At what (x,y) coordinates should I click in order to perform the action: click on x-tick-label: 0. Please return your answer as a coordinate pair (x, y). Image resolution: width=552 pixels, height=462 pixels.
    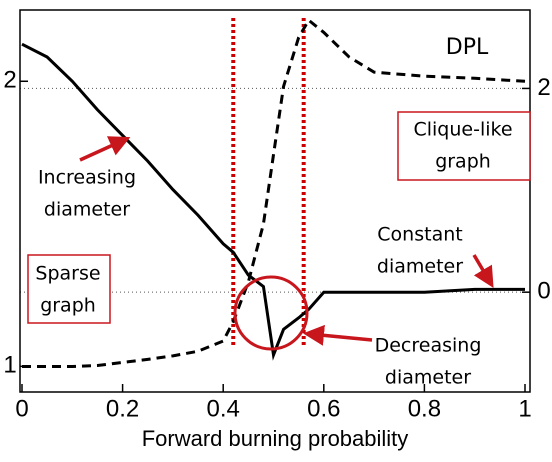
    Looking at the image, I should click on (21, 408).